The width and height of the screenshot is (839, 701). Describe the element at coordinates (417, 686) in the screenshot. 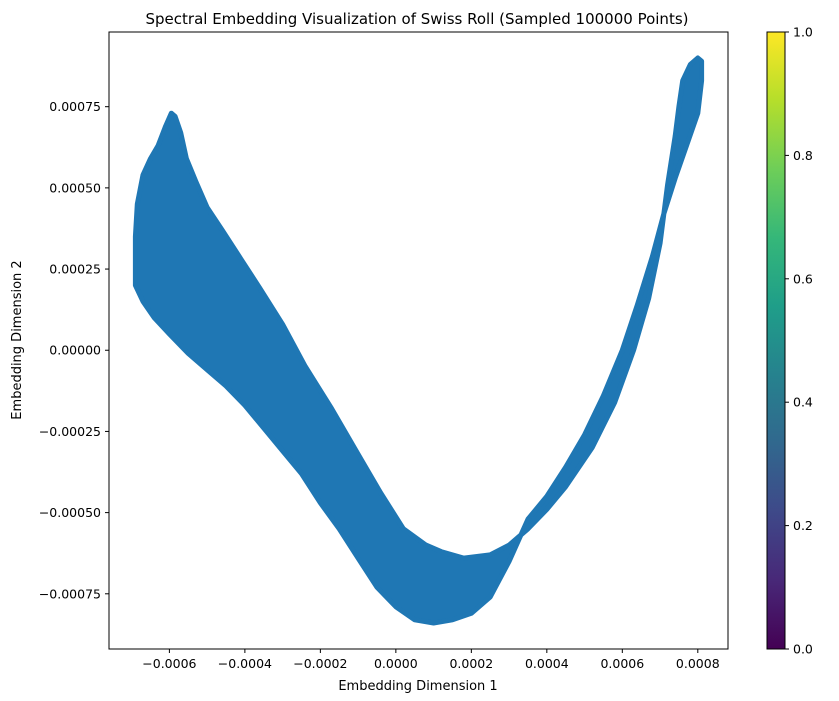

I see `x-axis-label: Embedding Dimension 1` at that location.